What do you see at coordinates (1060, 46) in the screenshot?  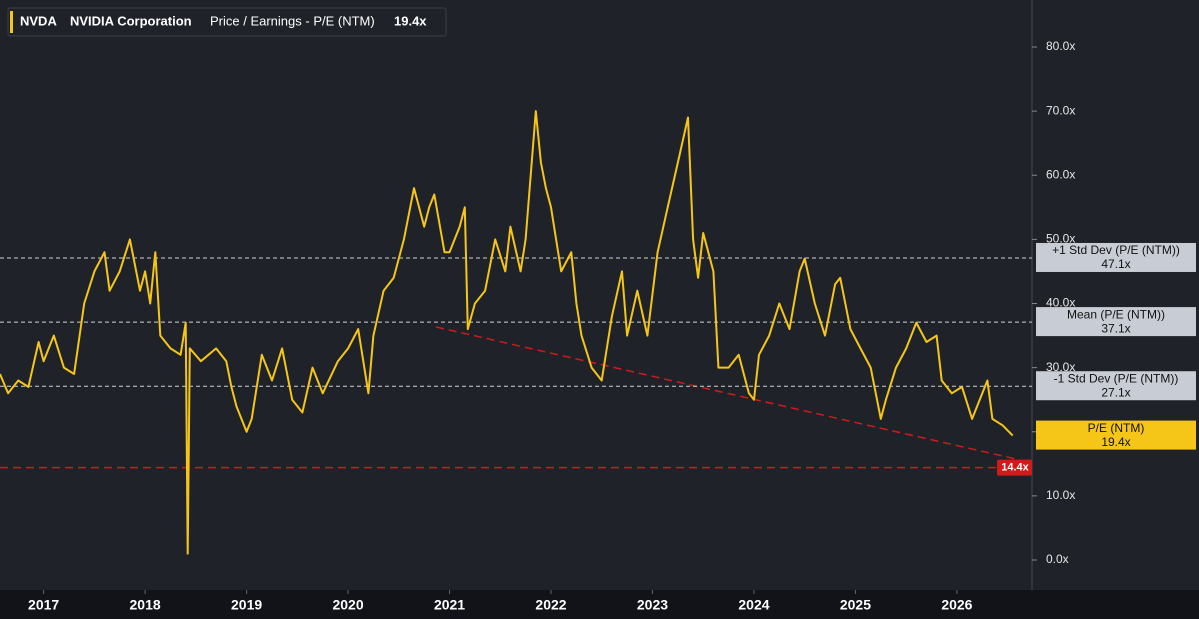 I see `y-tick-label: 80.0x` at bounding box center [1060, 46].